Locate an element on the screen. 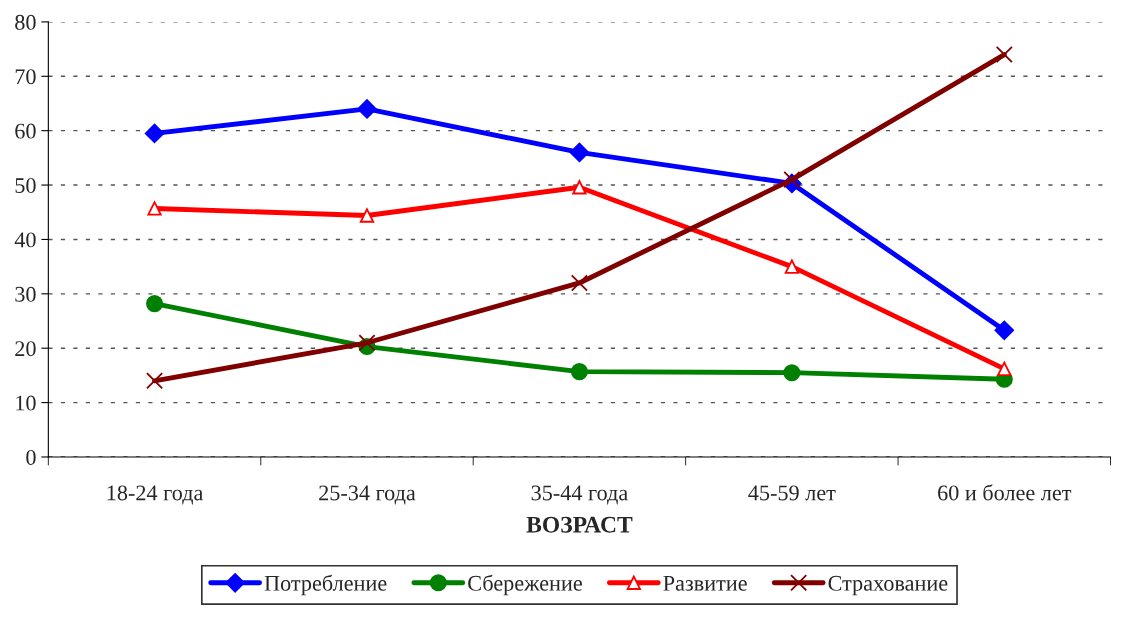 The height and width of the screenshot is (626, 1124). y-tick-label: 60 is located at coordinates (25, 131).